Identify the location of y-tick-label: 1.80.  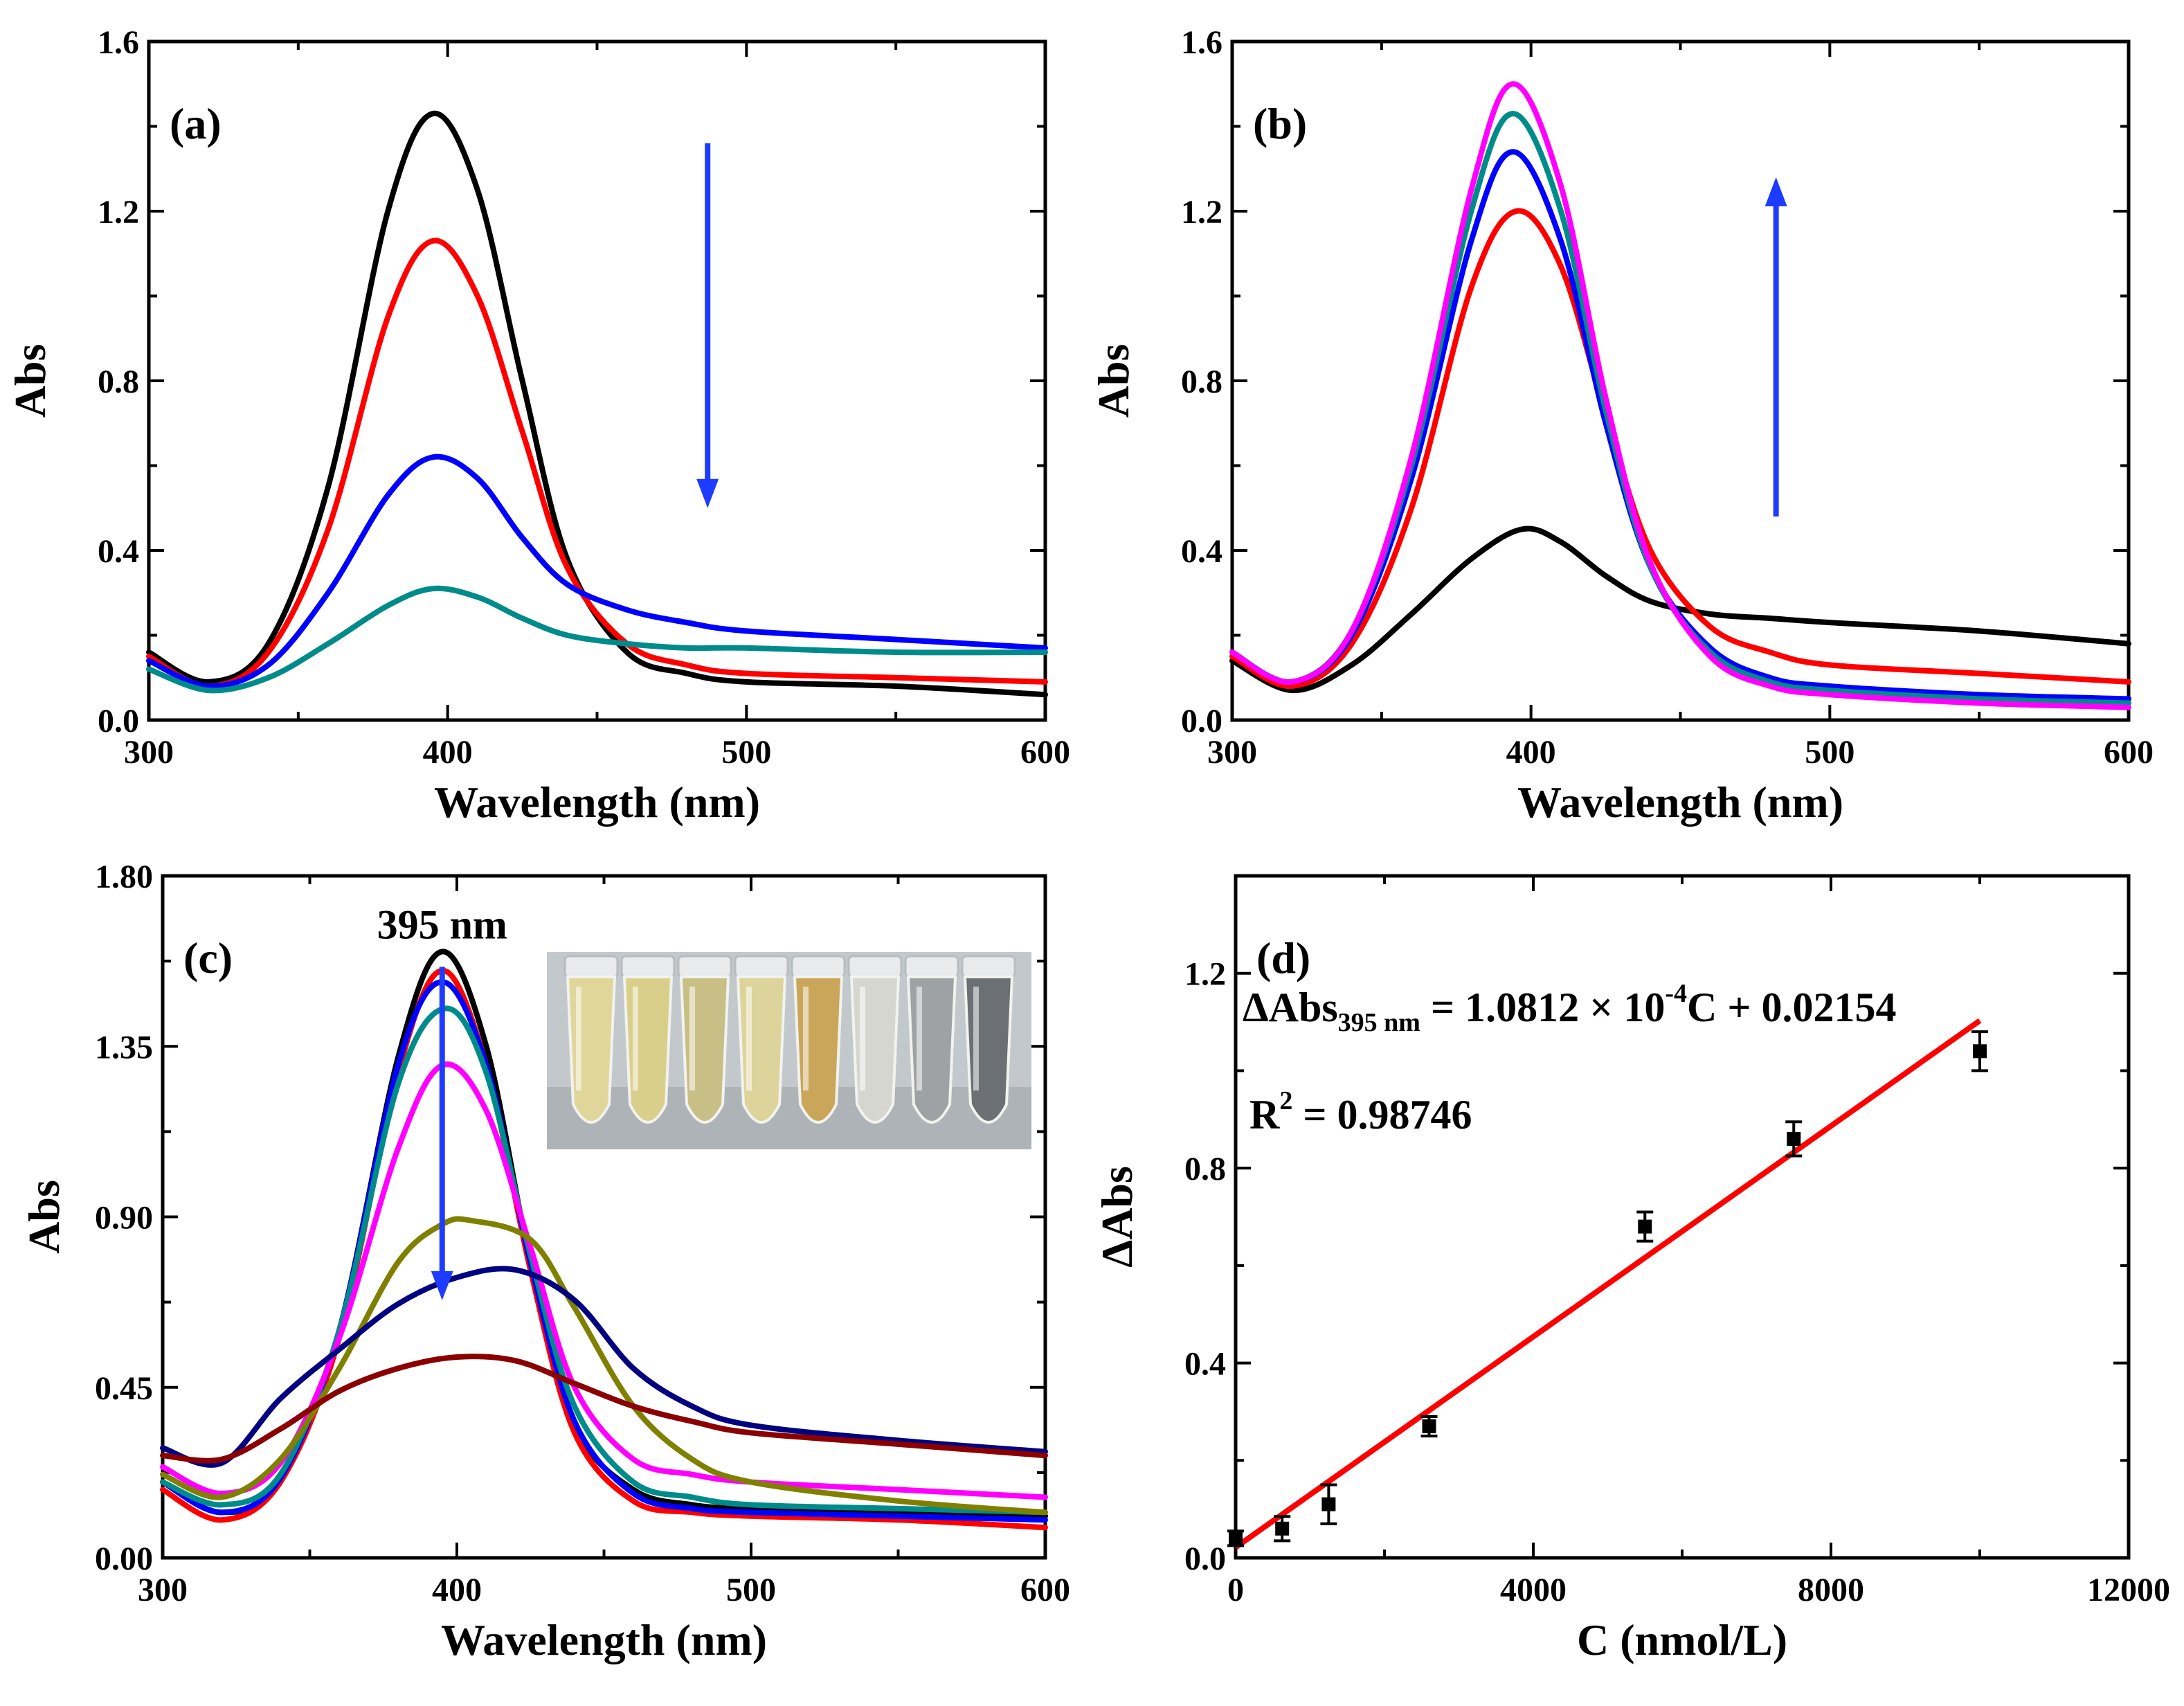
(124, 877).